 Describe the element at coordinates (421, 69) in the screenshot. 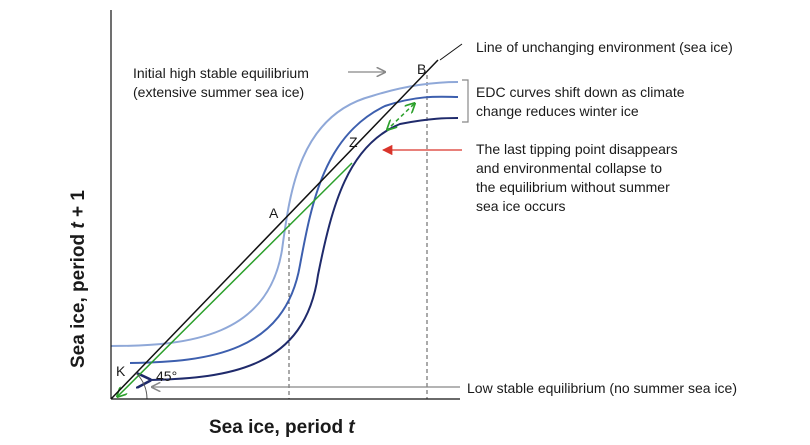

I see `point-label-b: B` at that location.